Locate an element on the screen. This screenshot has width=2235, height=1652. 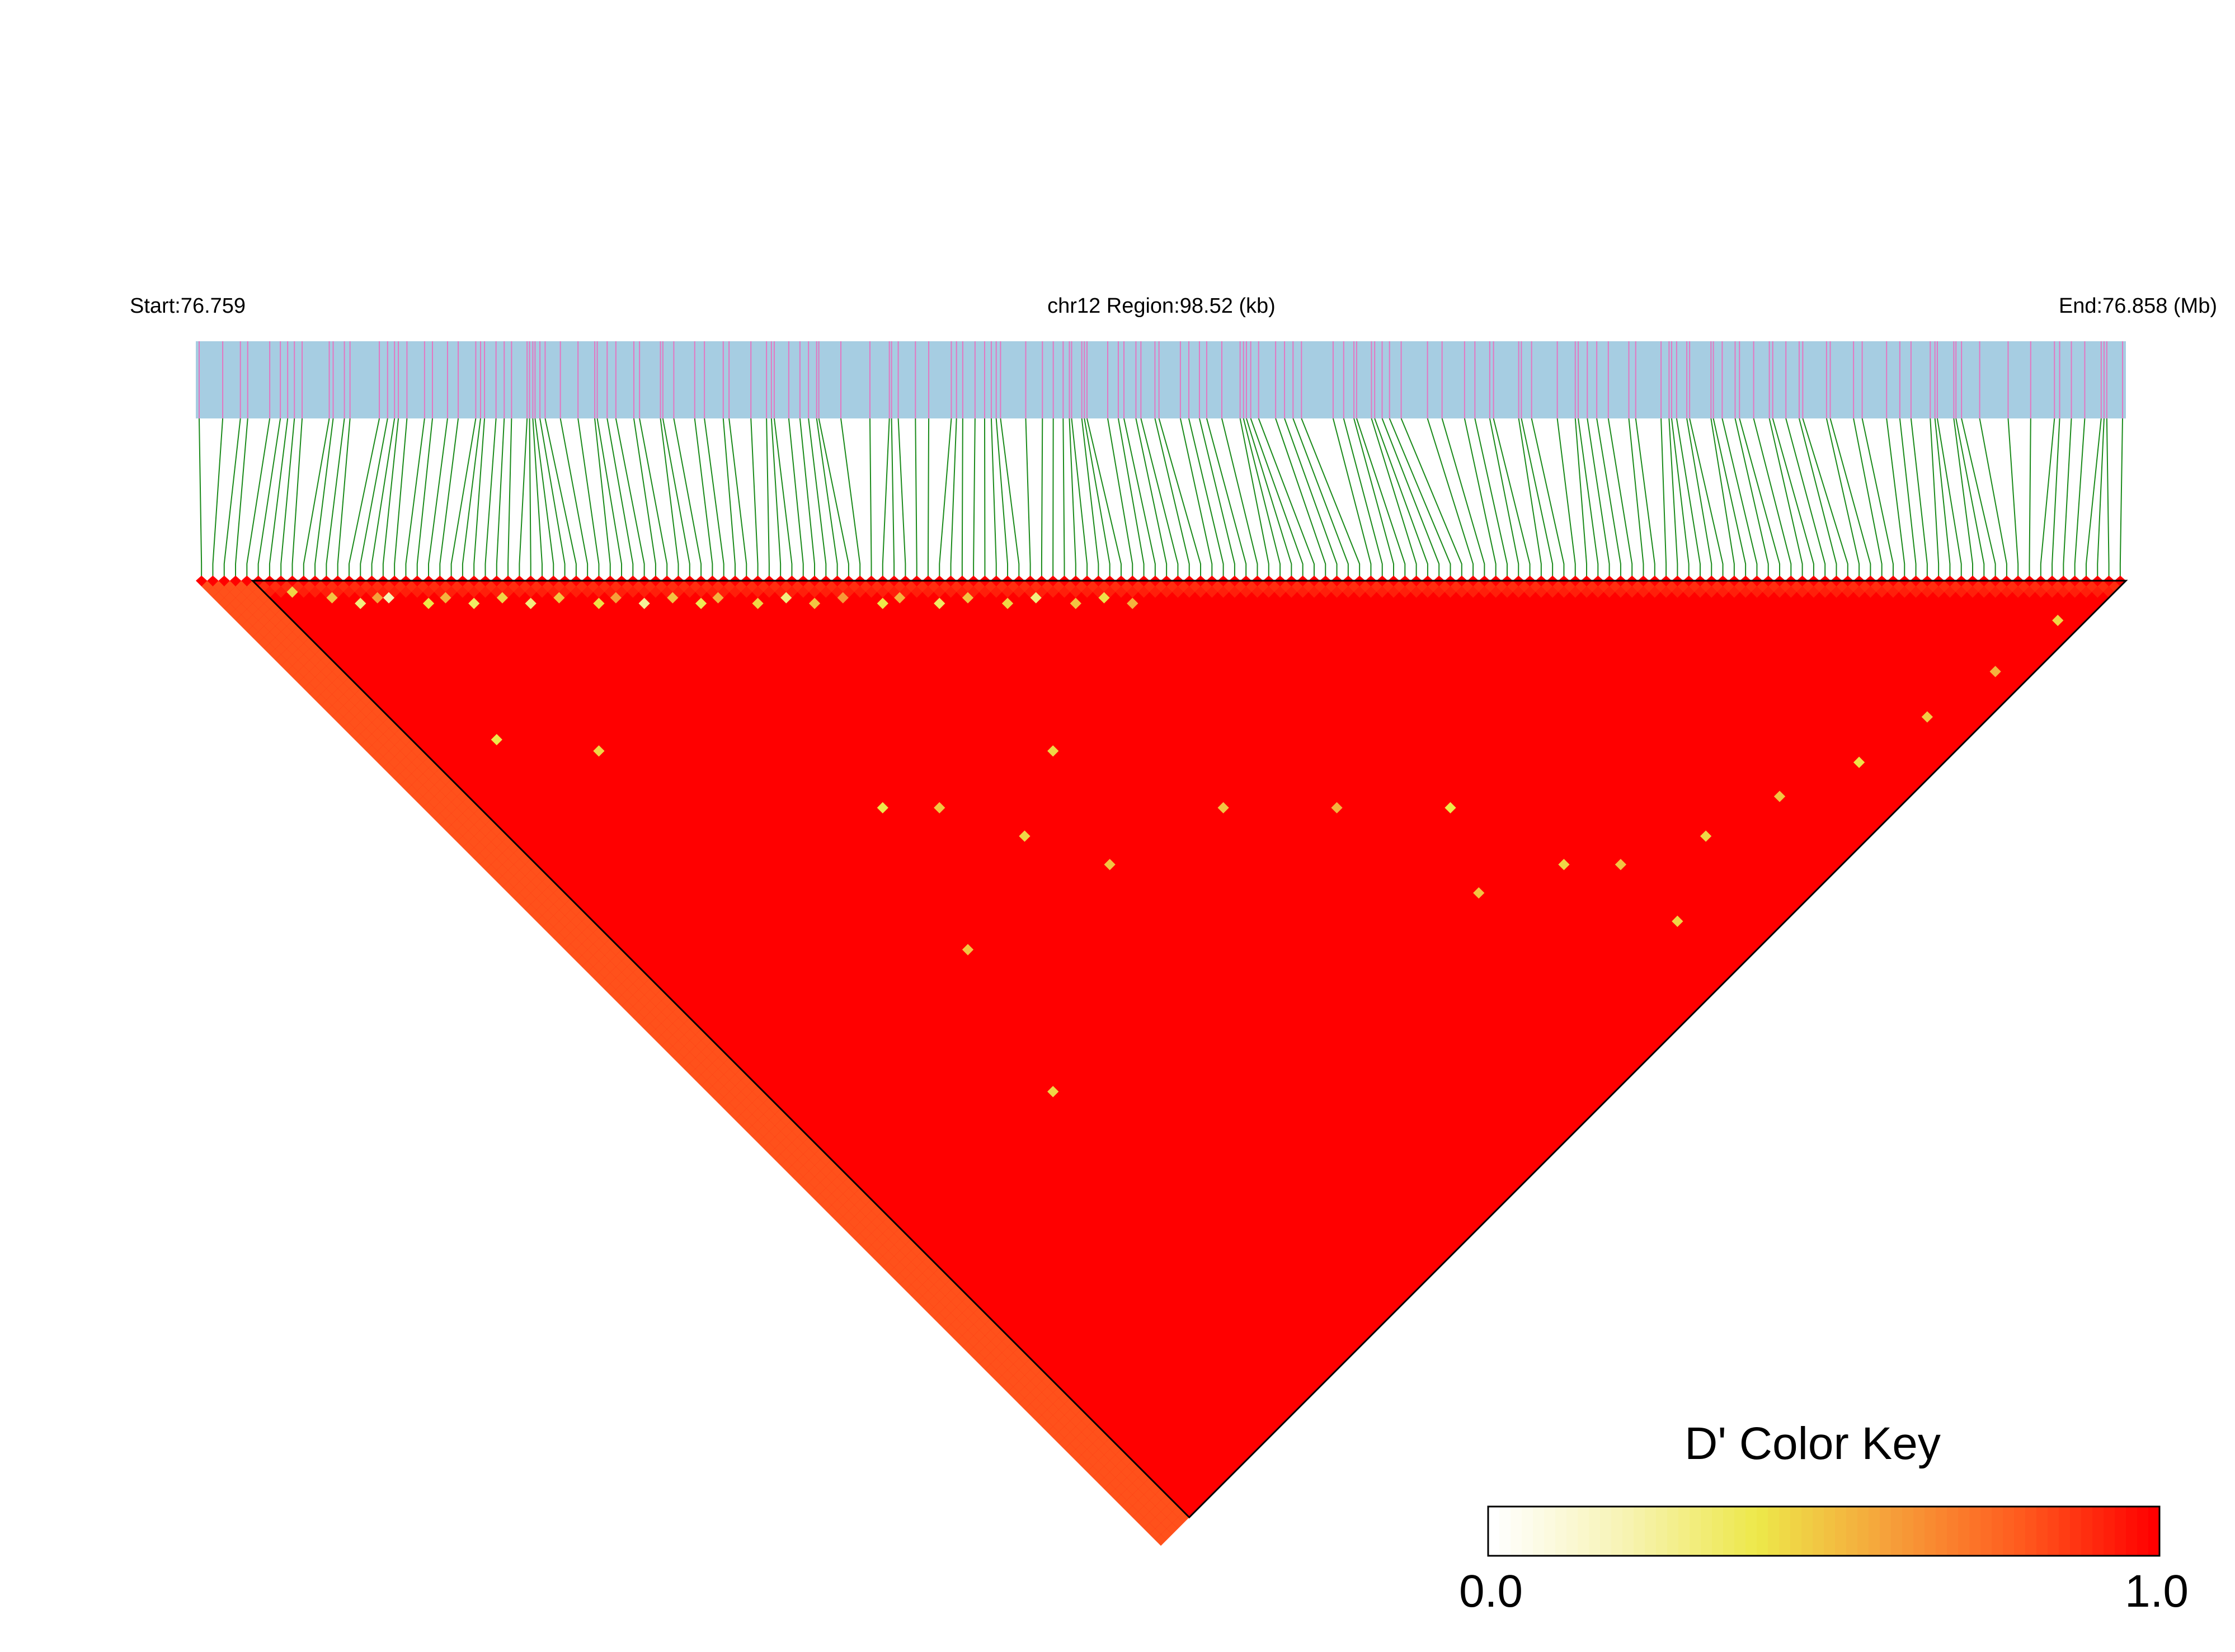
color-key: D' Color Key 0.0 1.0 is located at coordinates (1824, 1518).